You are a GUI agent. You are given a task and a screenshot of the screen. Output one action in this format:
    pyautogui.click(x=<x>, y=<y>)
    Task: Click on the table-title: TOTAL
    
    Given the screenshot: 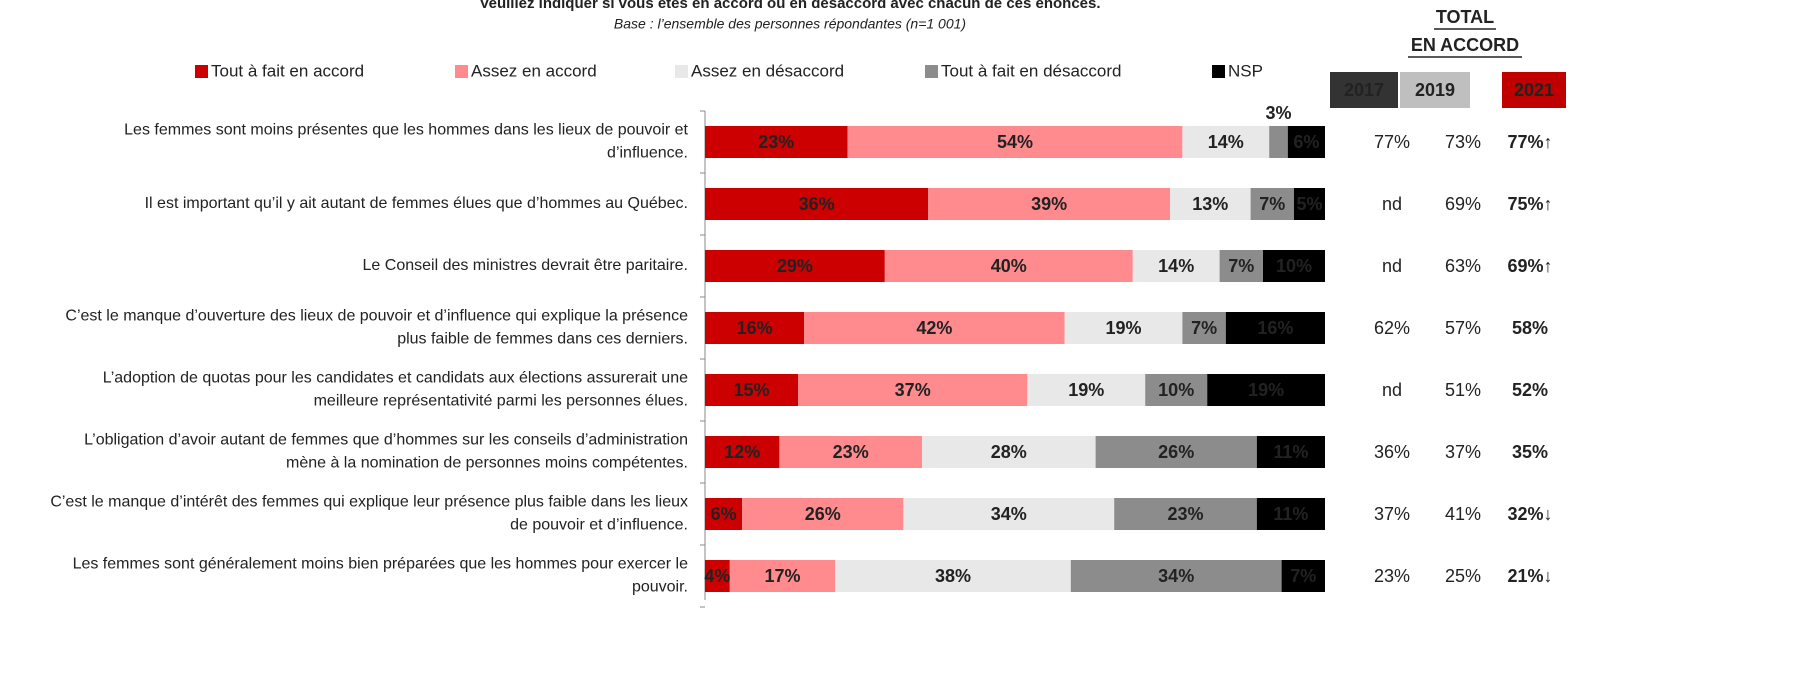 What is the action you would take?
    pyautogui.click(x=1465, y=17)
    